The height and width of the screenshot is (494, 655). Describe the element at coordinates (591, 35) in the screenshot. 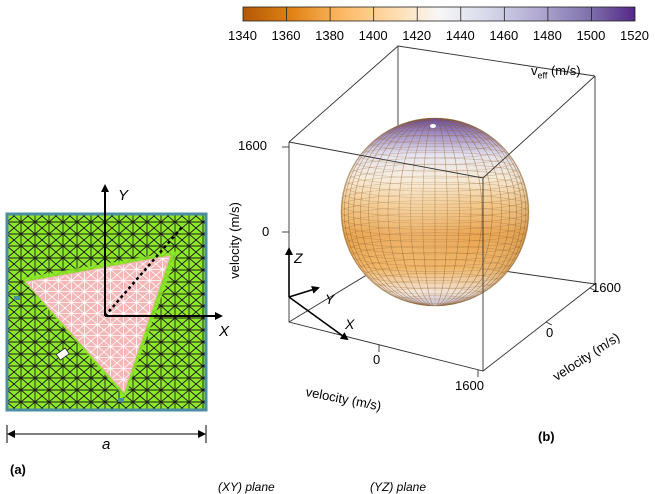

I see `colorbar-tick-label: 1500` at that location.